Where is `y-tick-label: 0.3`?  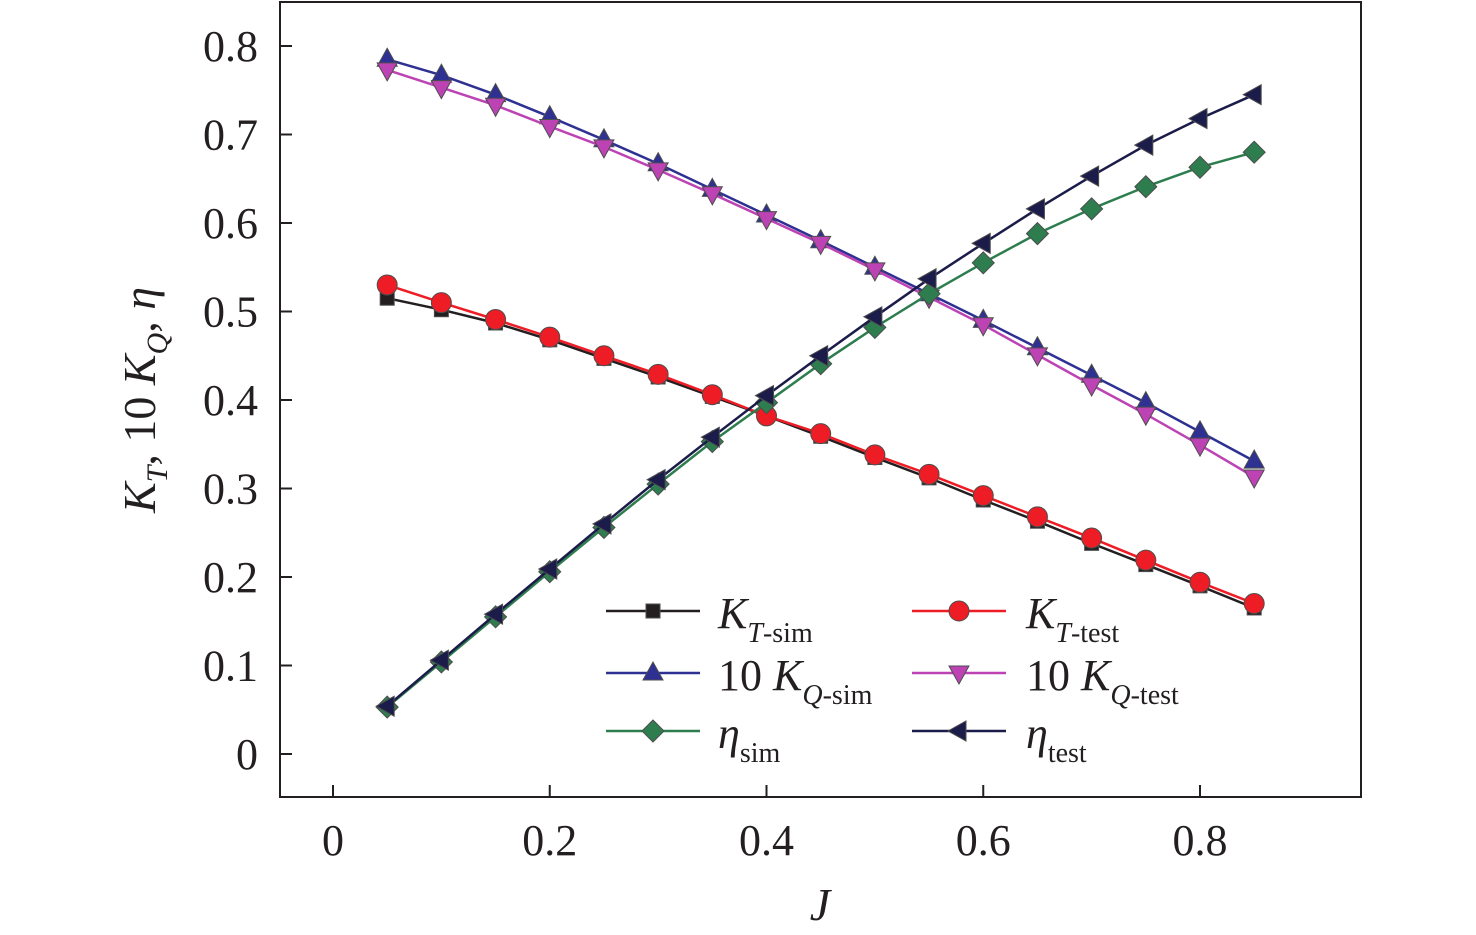 y-tick-label: 0.3 is located at coordinates (230, 489).